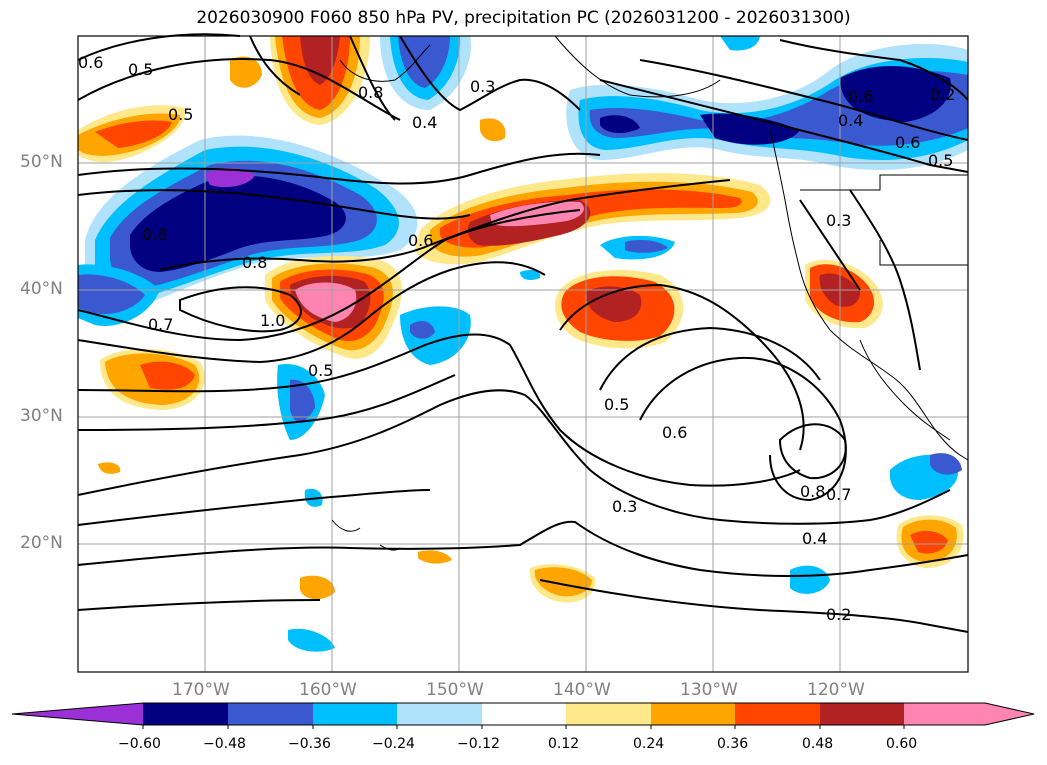  Describe the element at coordinates (309, 744) in the screenshot. I see `colorbar-tick-label: −0.36` at that location.